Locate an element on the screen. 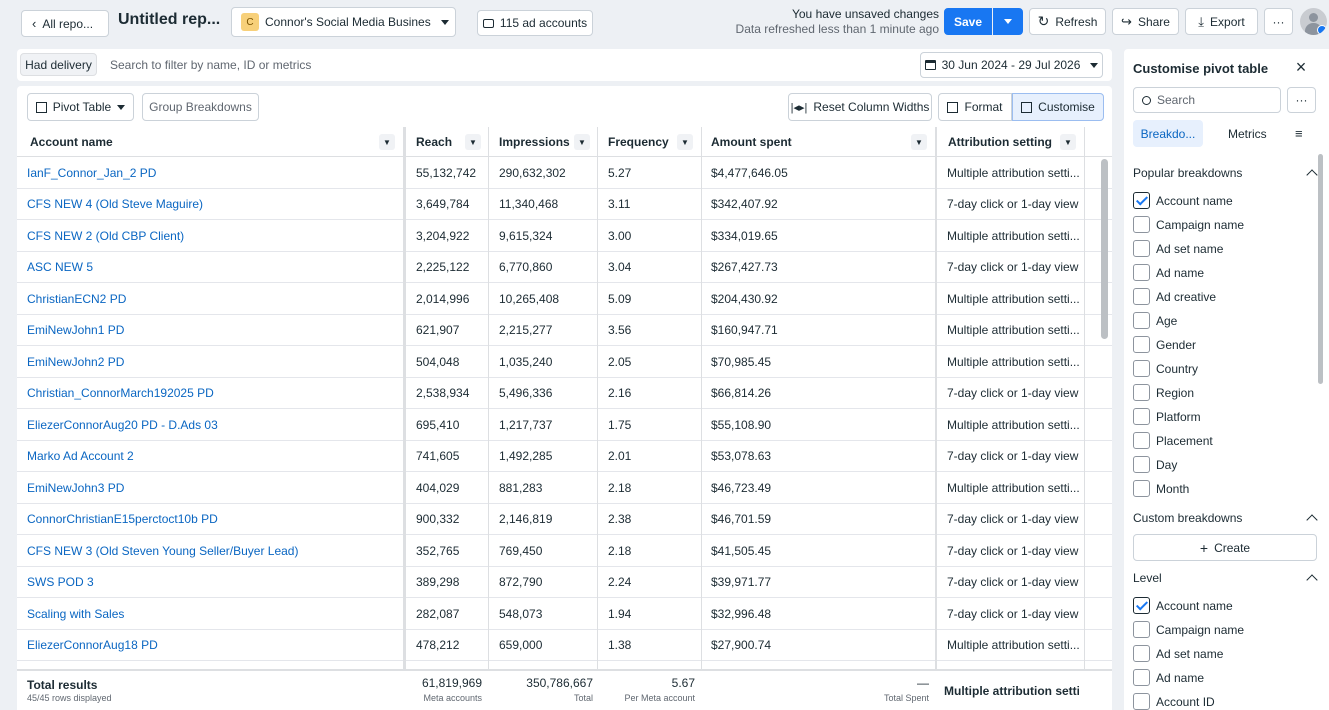 The width and height of the screenshot is (1329, 710). ad-accounts-button: 115 ad accounts is located at coordinates (535, 23).